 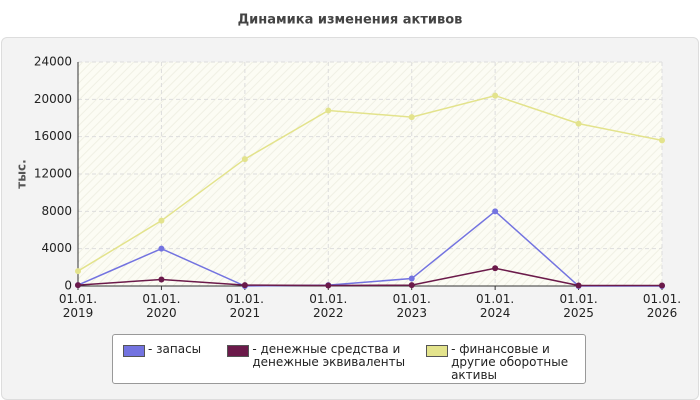 What do you see at coordinates (369, 277) in the screenshot?
I see `series-line` at bounding box center [369, 277].